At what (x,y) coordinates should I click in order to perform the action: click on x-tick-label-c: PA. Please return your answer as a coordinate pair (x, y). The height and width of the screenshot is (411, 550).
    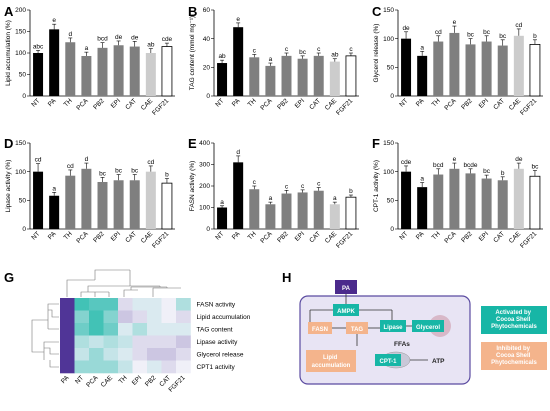
    Looking at the image, I should click on (420, 102).